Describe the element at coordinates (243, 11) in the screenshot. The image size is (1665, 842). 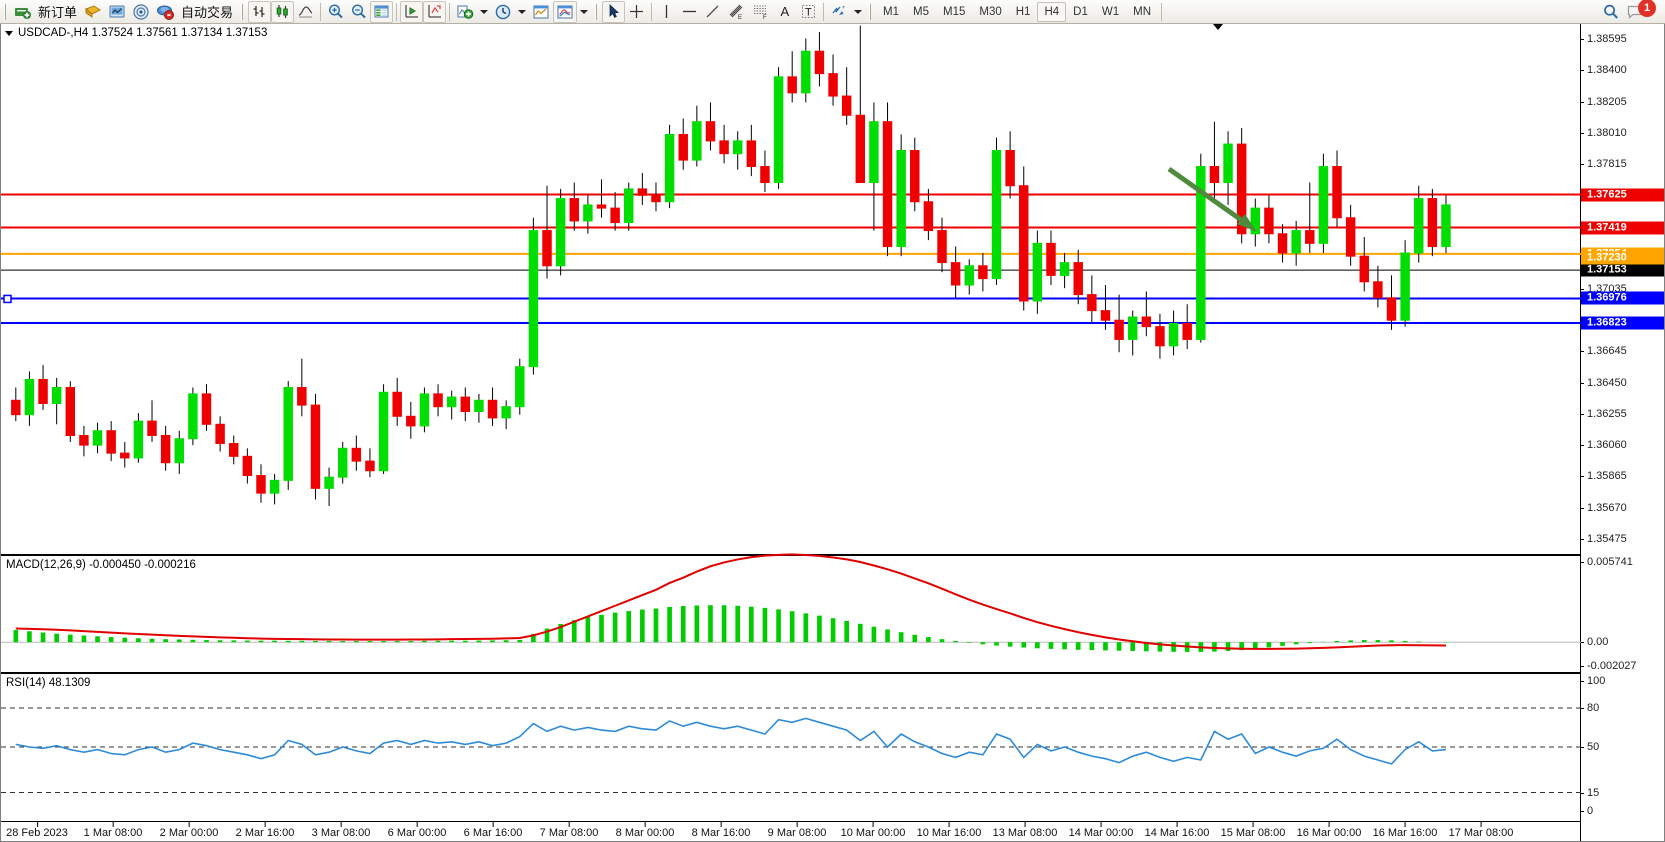
I see `chart-type-grip` at that location.